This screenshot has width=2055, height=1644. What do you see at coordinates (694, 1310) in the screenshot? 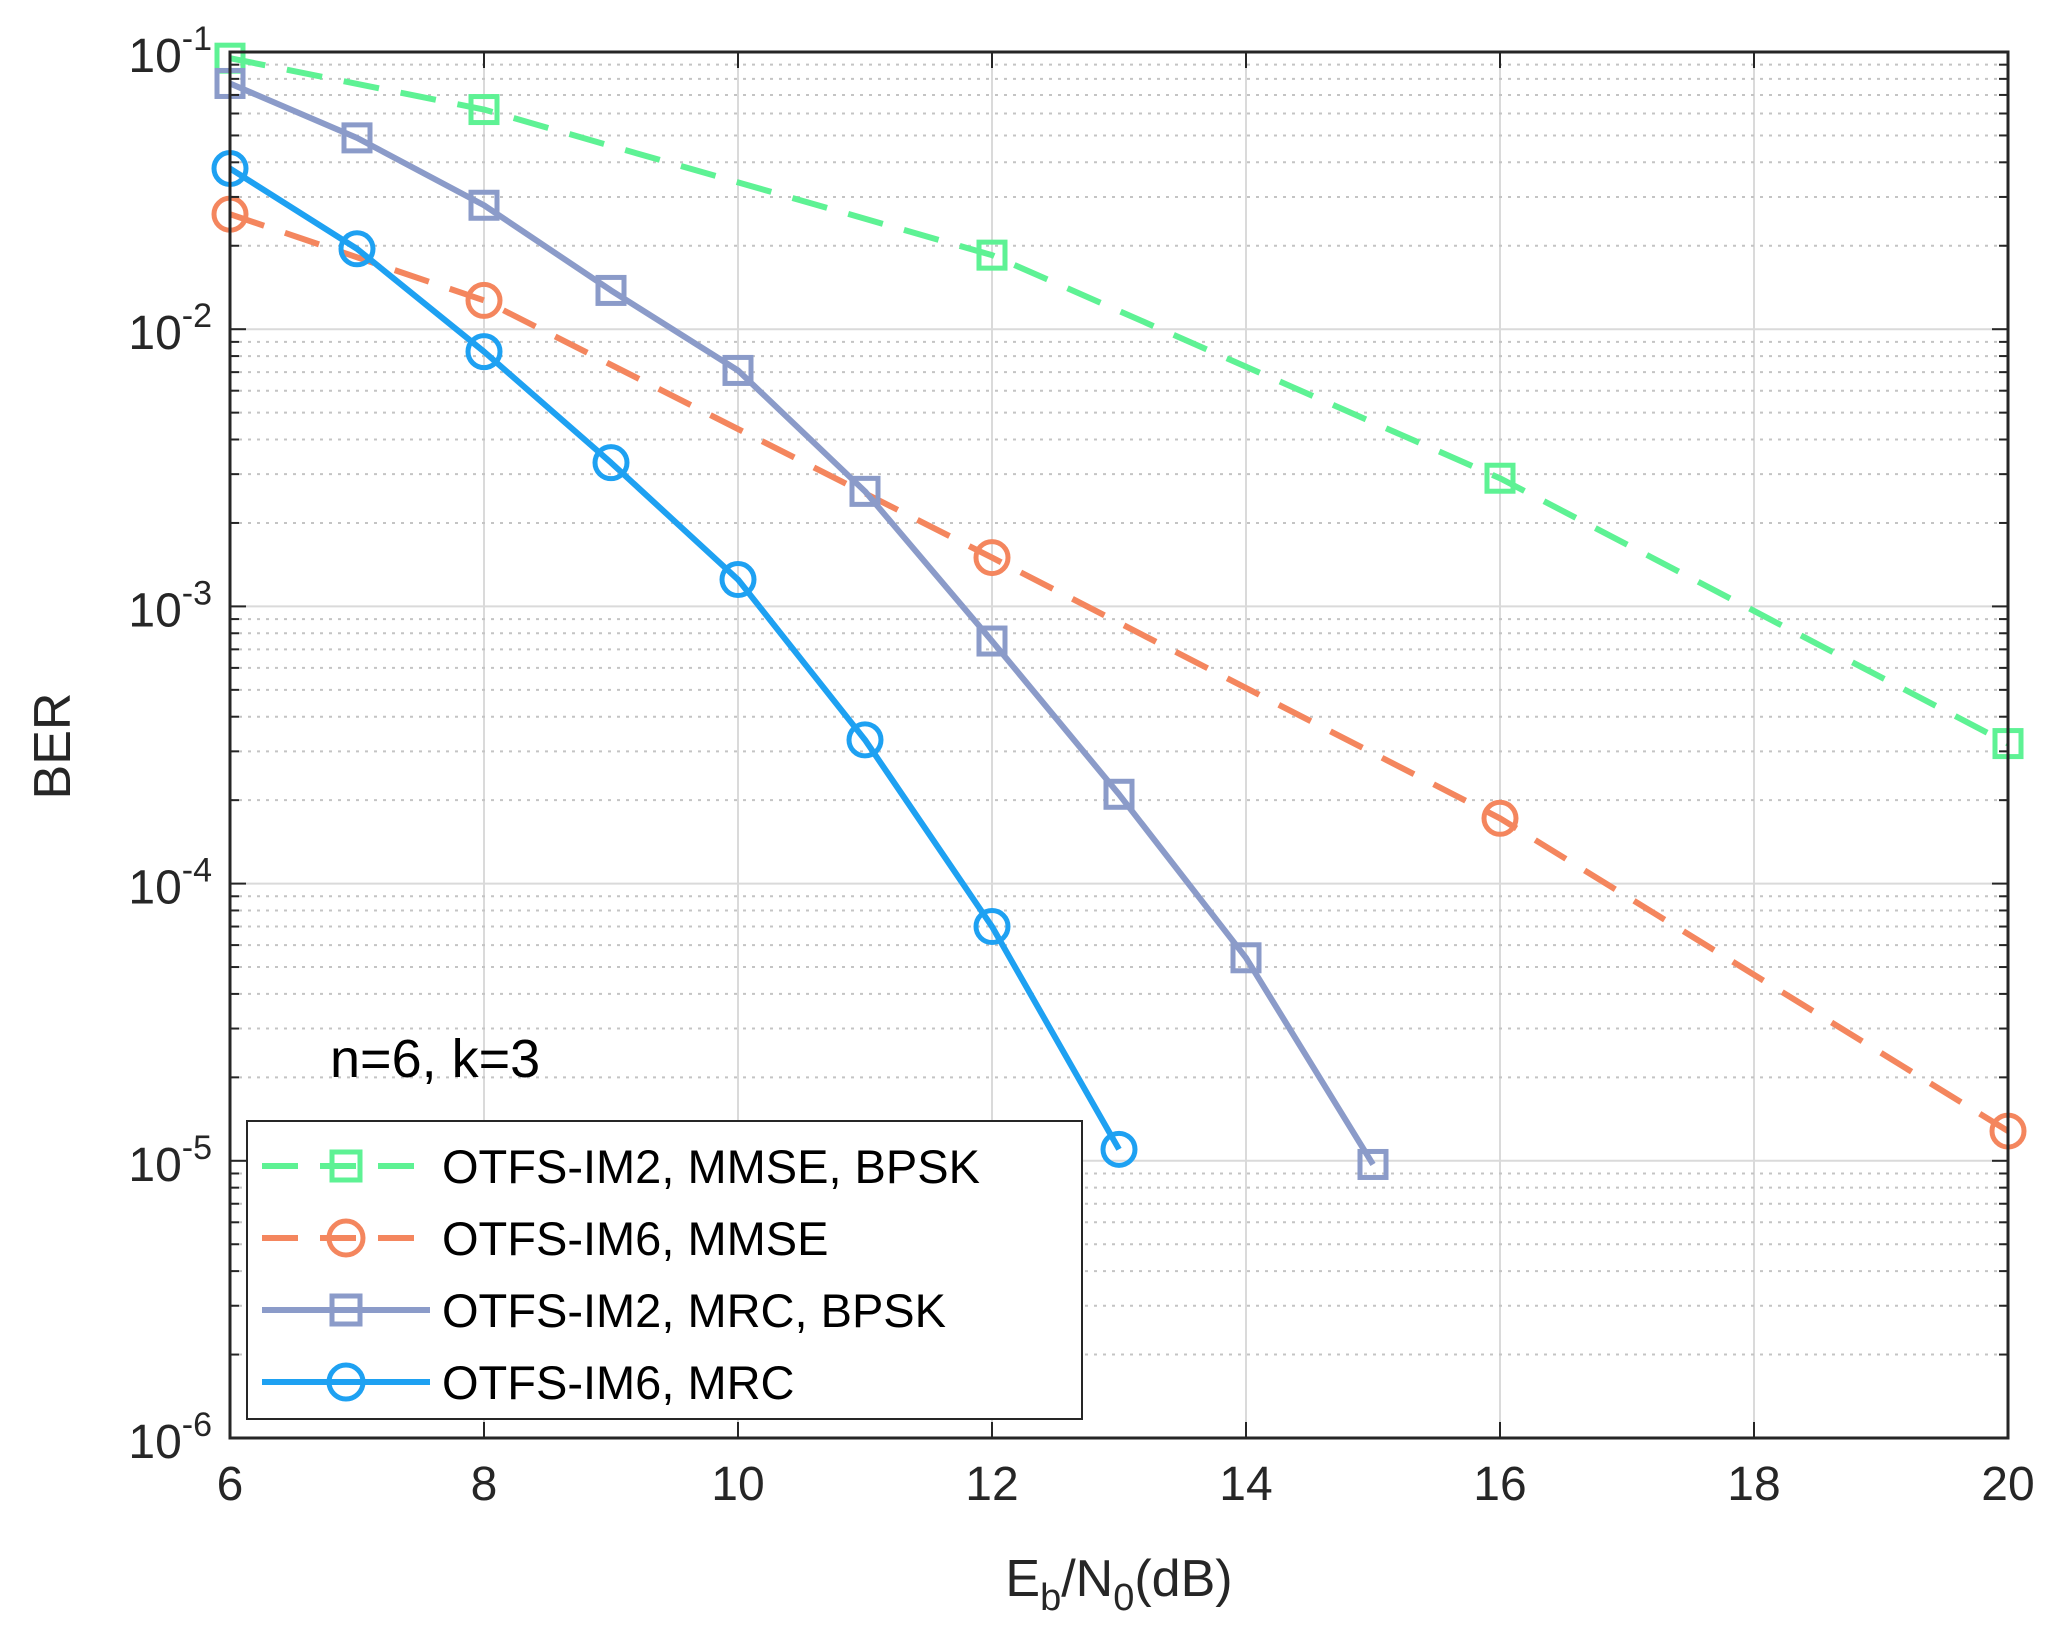
I see `legend-label: OTFS-IM2, MRC, BPSK` at bounding box center [694, 1310].